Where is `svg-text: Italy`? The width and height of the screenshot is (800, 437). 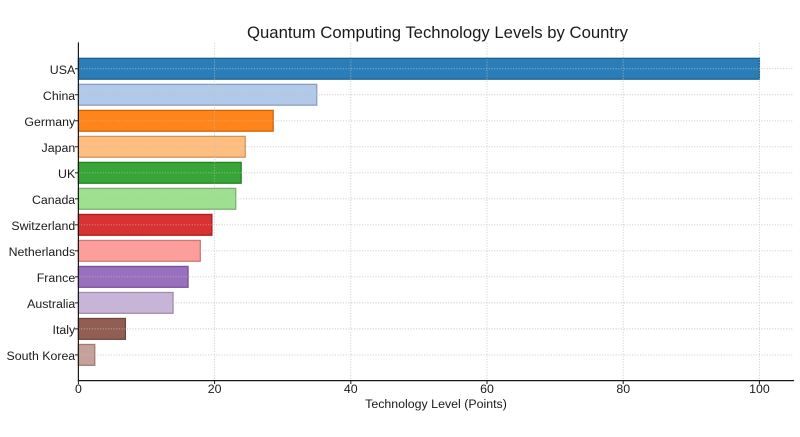 svg-text: Italy is located at coordinates (64, 330).